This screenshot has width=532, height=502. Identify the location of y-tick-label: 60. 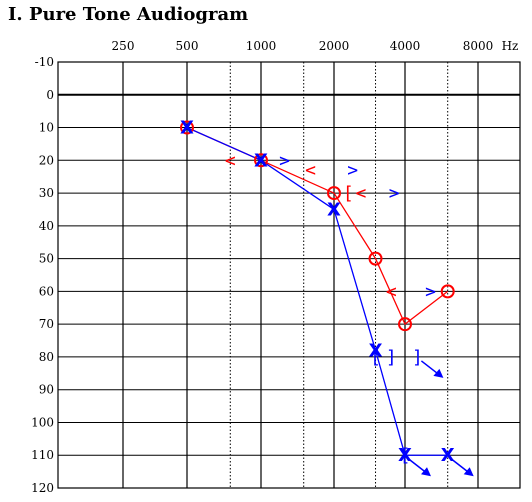
(46, 291).